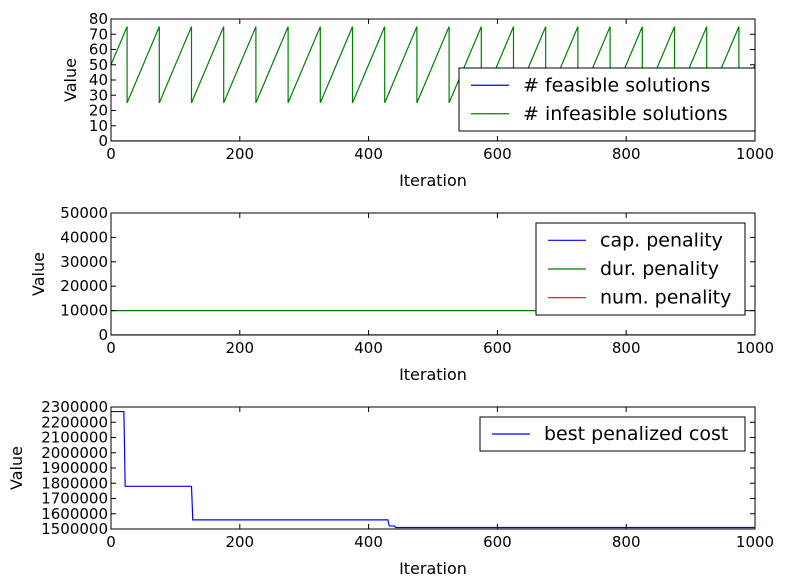 The image size is (785, 588). I want to click on y-tick-label: 20000, so click(84, 286).